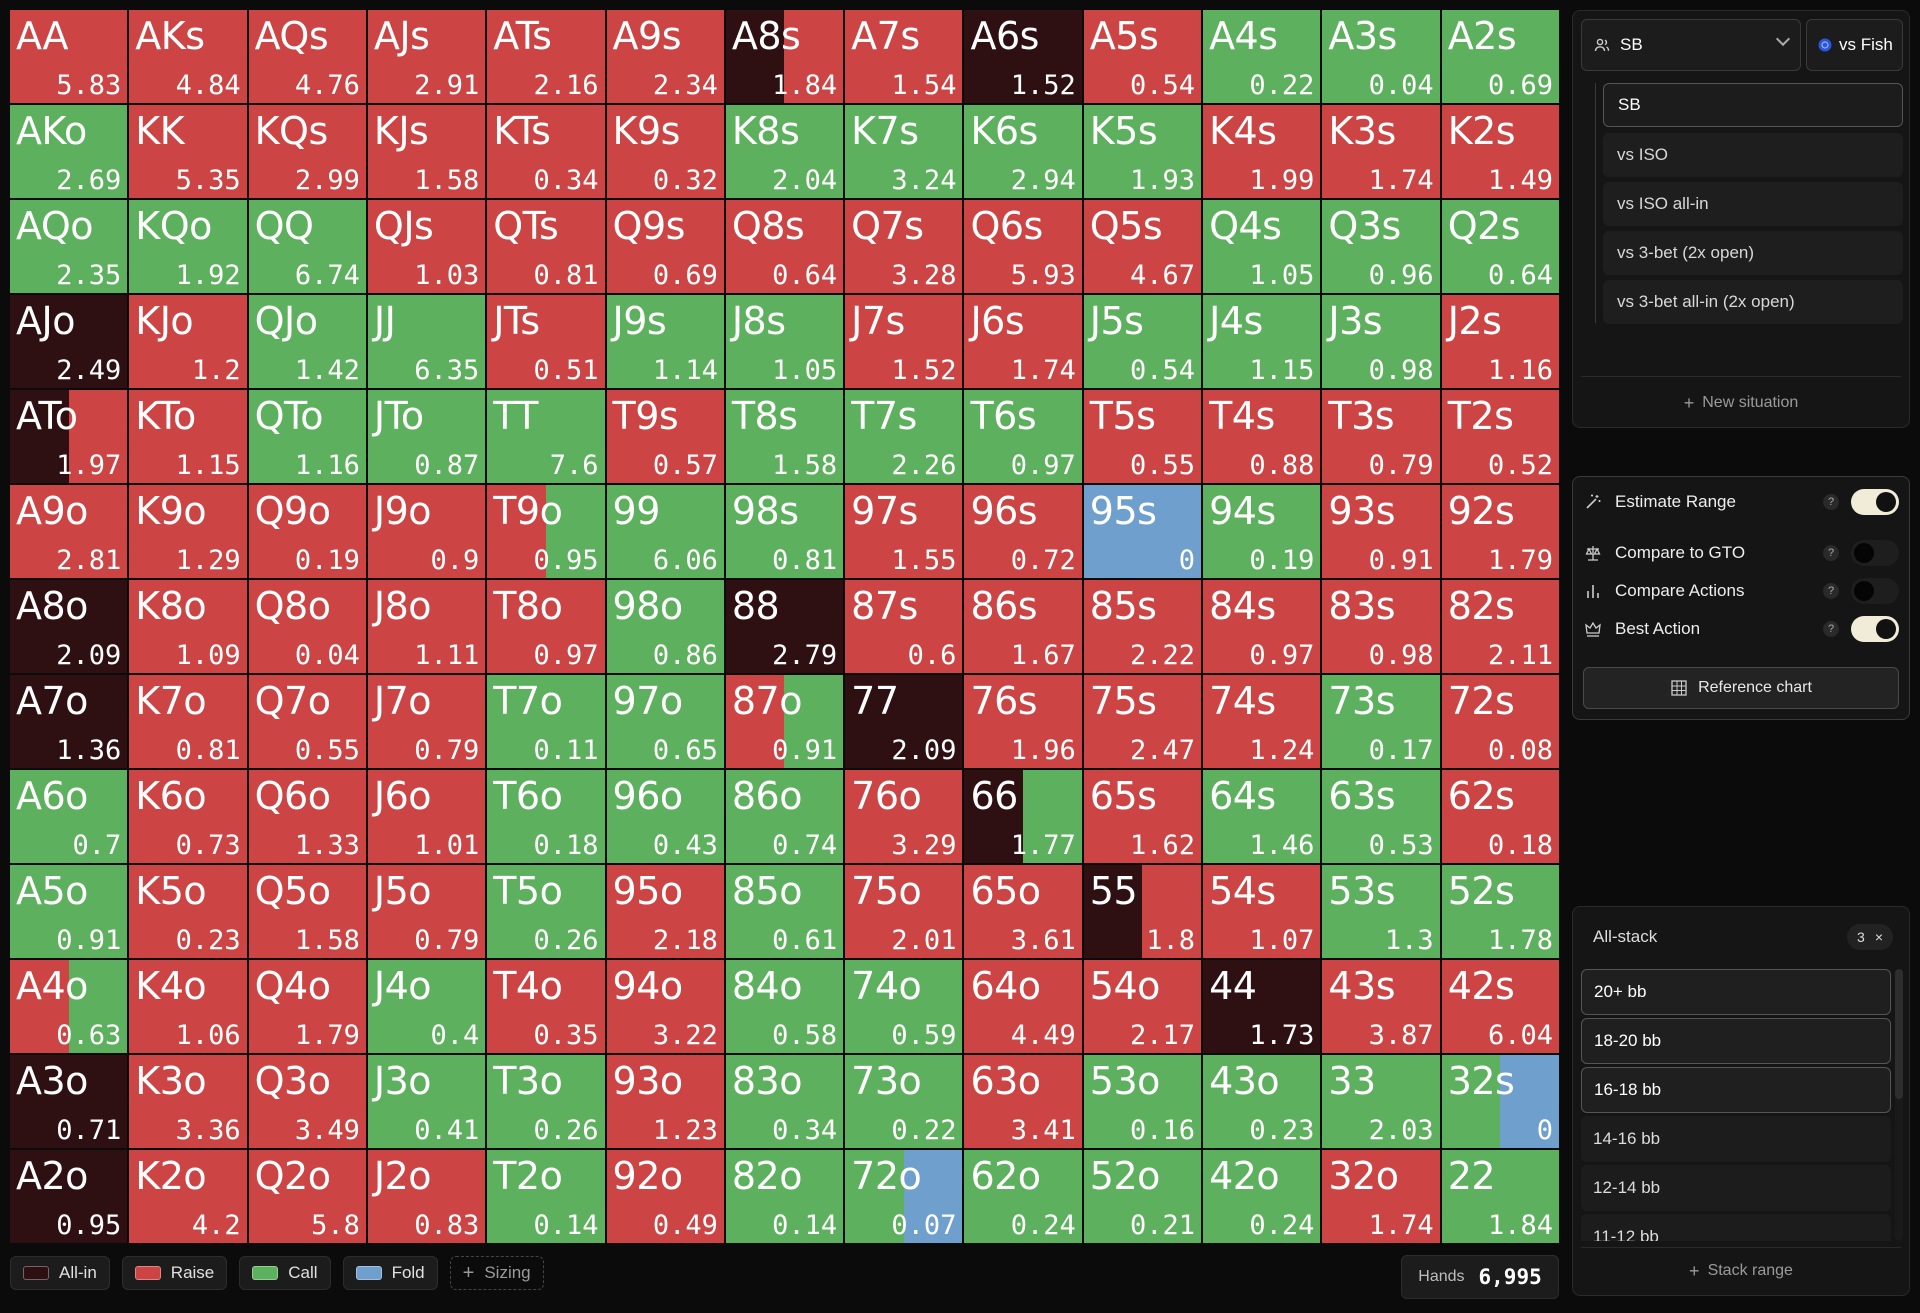 Image resolution: width=1920 pixels, height=1313 pixels. Describe the element at coordinates (1023, 1006) in the screenshot. I see `hand-cell-64o: 64o 4.49` at that location.